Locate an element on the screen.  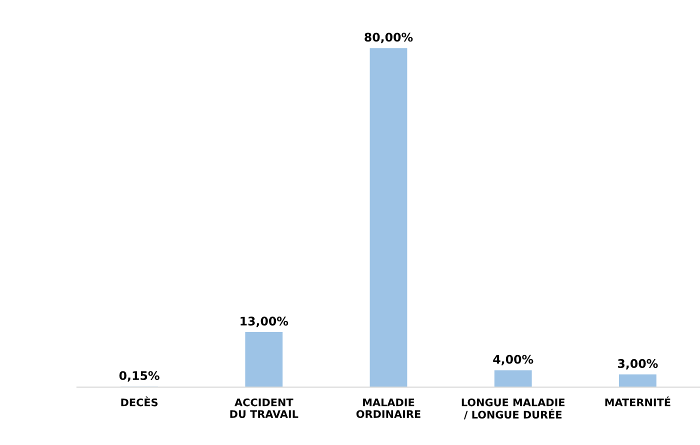
data-label: 80,00% is located at coordinates (388, 38).